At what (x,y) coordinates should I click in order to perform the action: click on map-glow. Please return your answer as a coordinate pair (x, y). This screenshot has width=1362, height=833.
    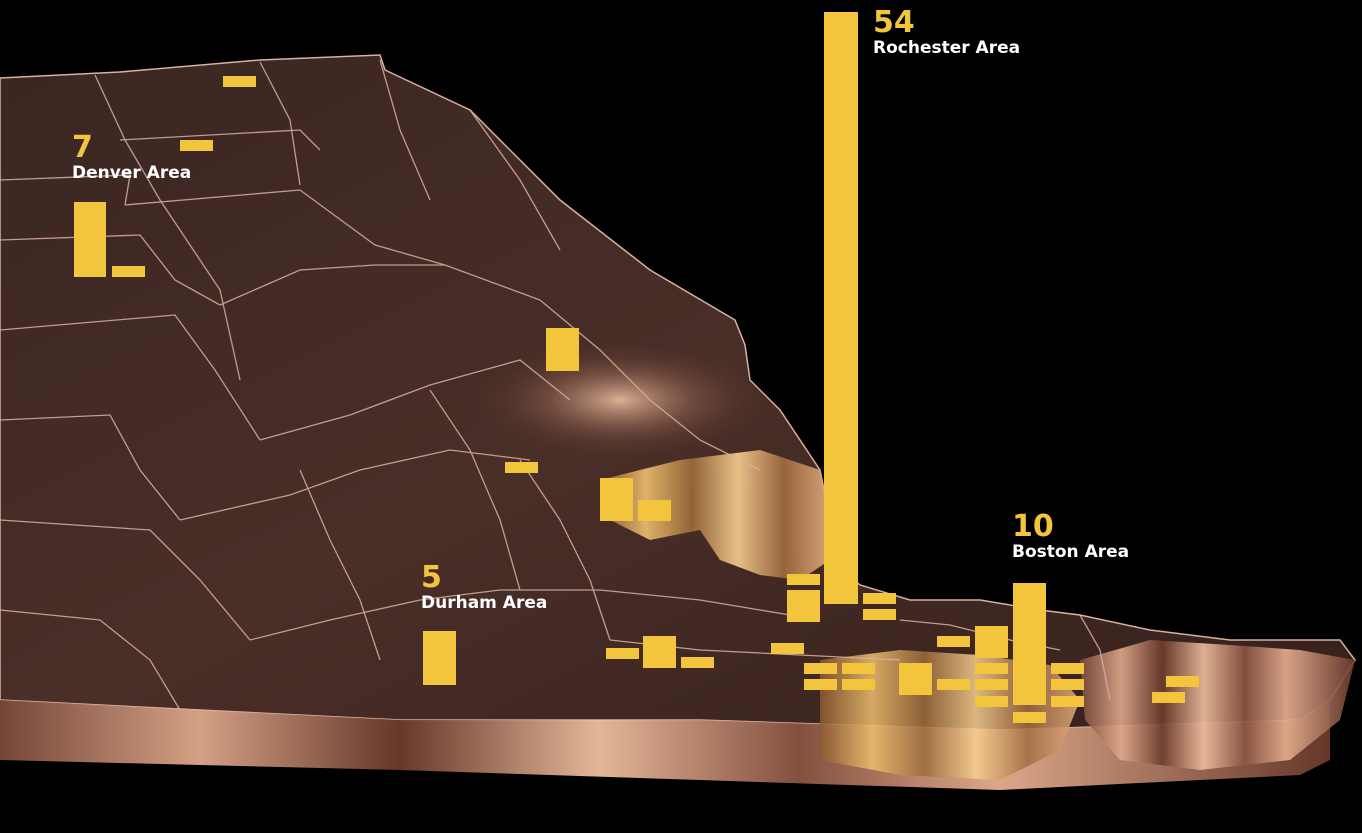
    Looking at the image, I should click on (620, 400).